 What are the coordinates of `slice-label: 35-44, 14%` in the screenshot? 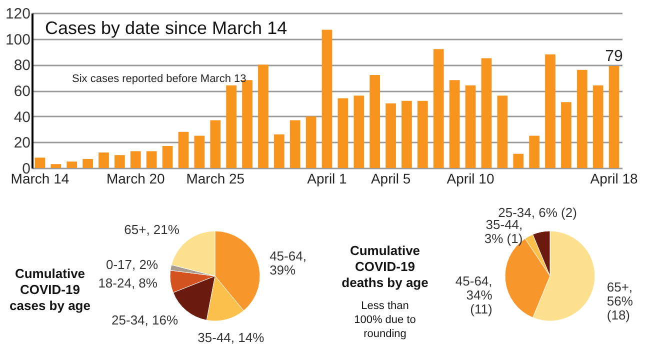 It's located at (231, 337).